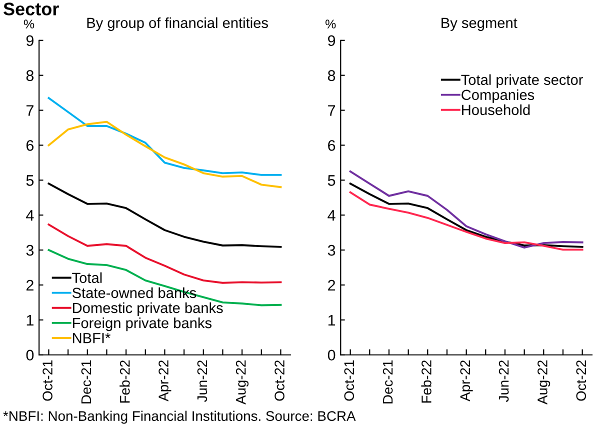 The image size is (601, 425). I want to click on legend-label: Companies, so click(498, 96).